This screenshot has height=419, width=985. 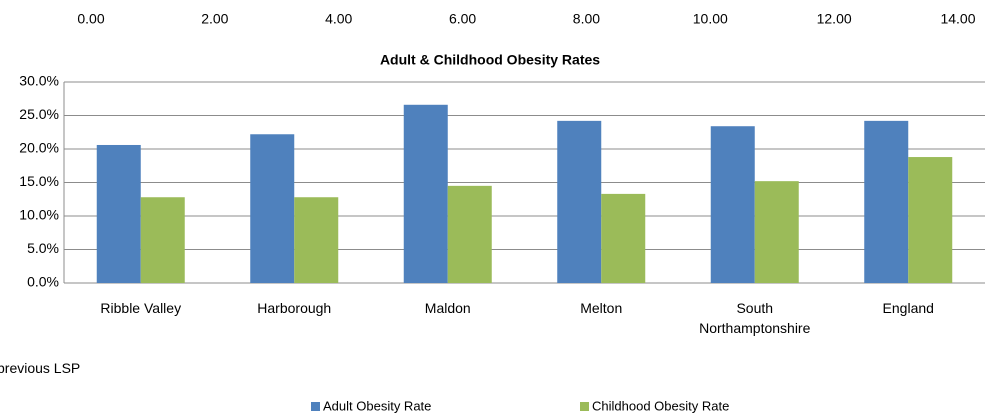 I want to click on note: previous LSP, so click(x=40, y=368).